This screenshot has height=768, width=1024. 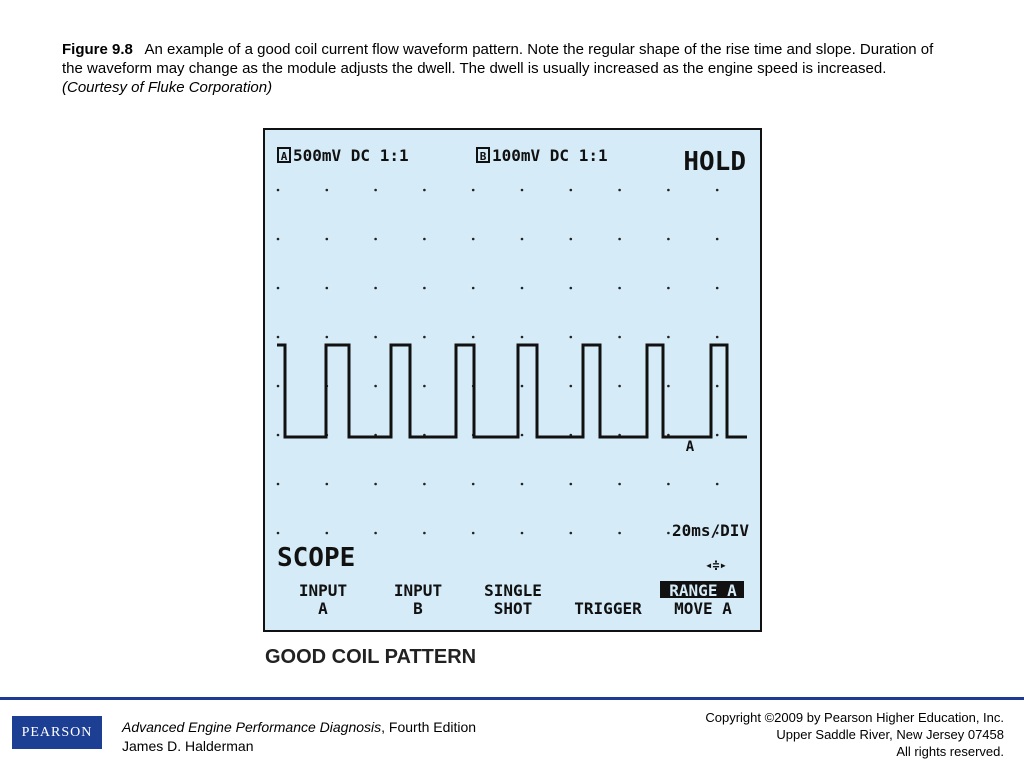 I want to click on hold-status: HOLD, so click(x=714, y=162).